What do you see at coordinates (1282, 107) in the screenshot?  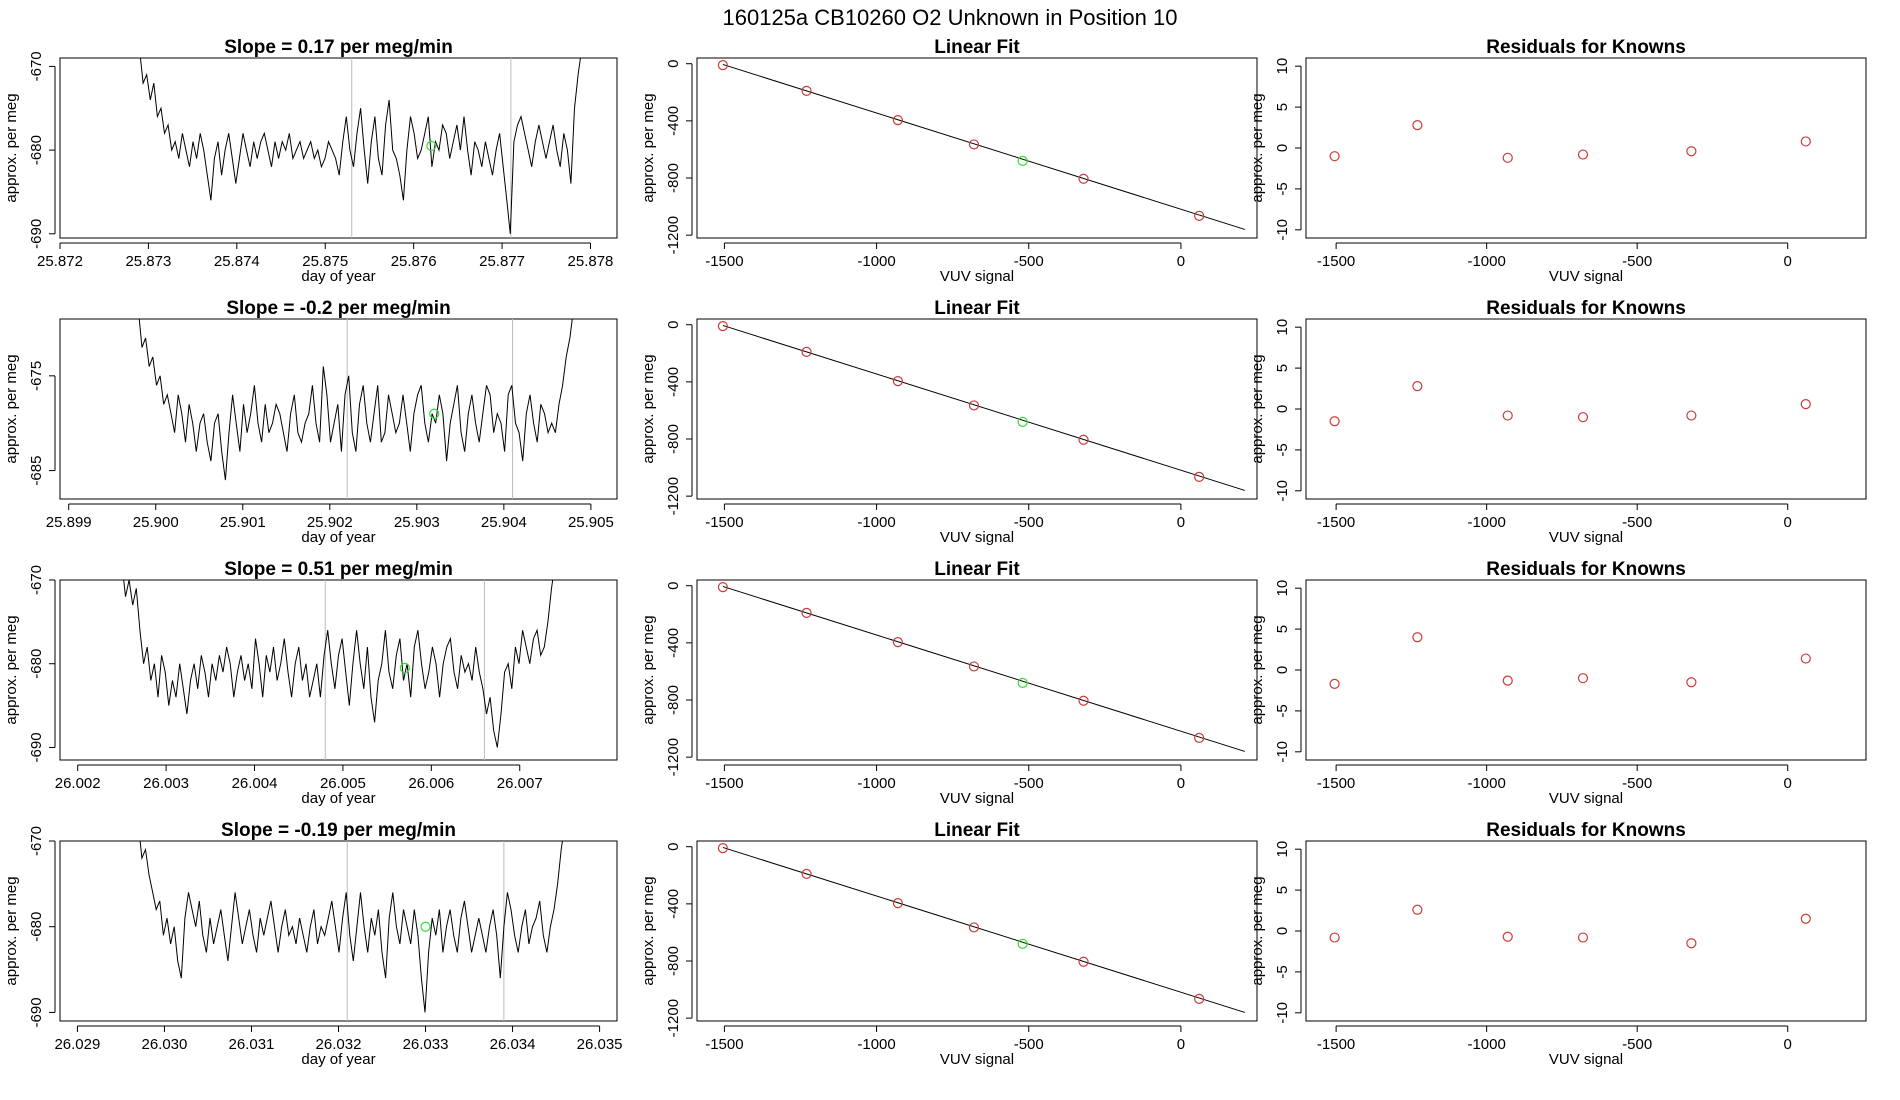 I see `y-tick-label: 5` at bounding box center [1282, 107].